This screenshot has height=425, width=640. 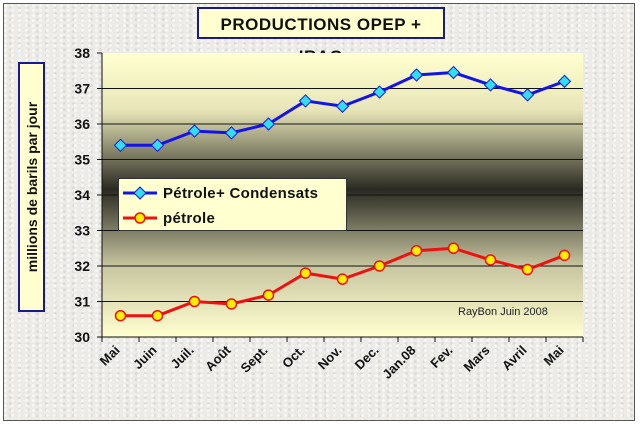 I want to click on y-tick-label: 31, so click(x=82, y=302).